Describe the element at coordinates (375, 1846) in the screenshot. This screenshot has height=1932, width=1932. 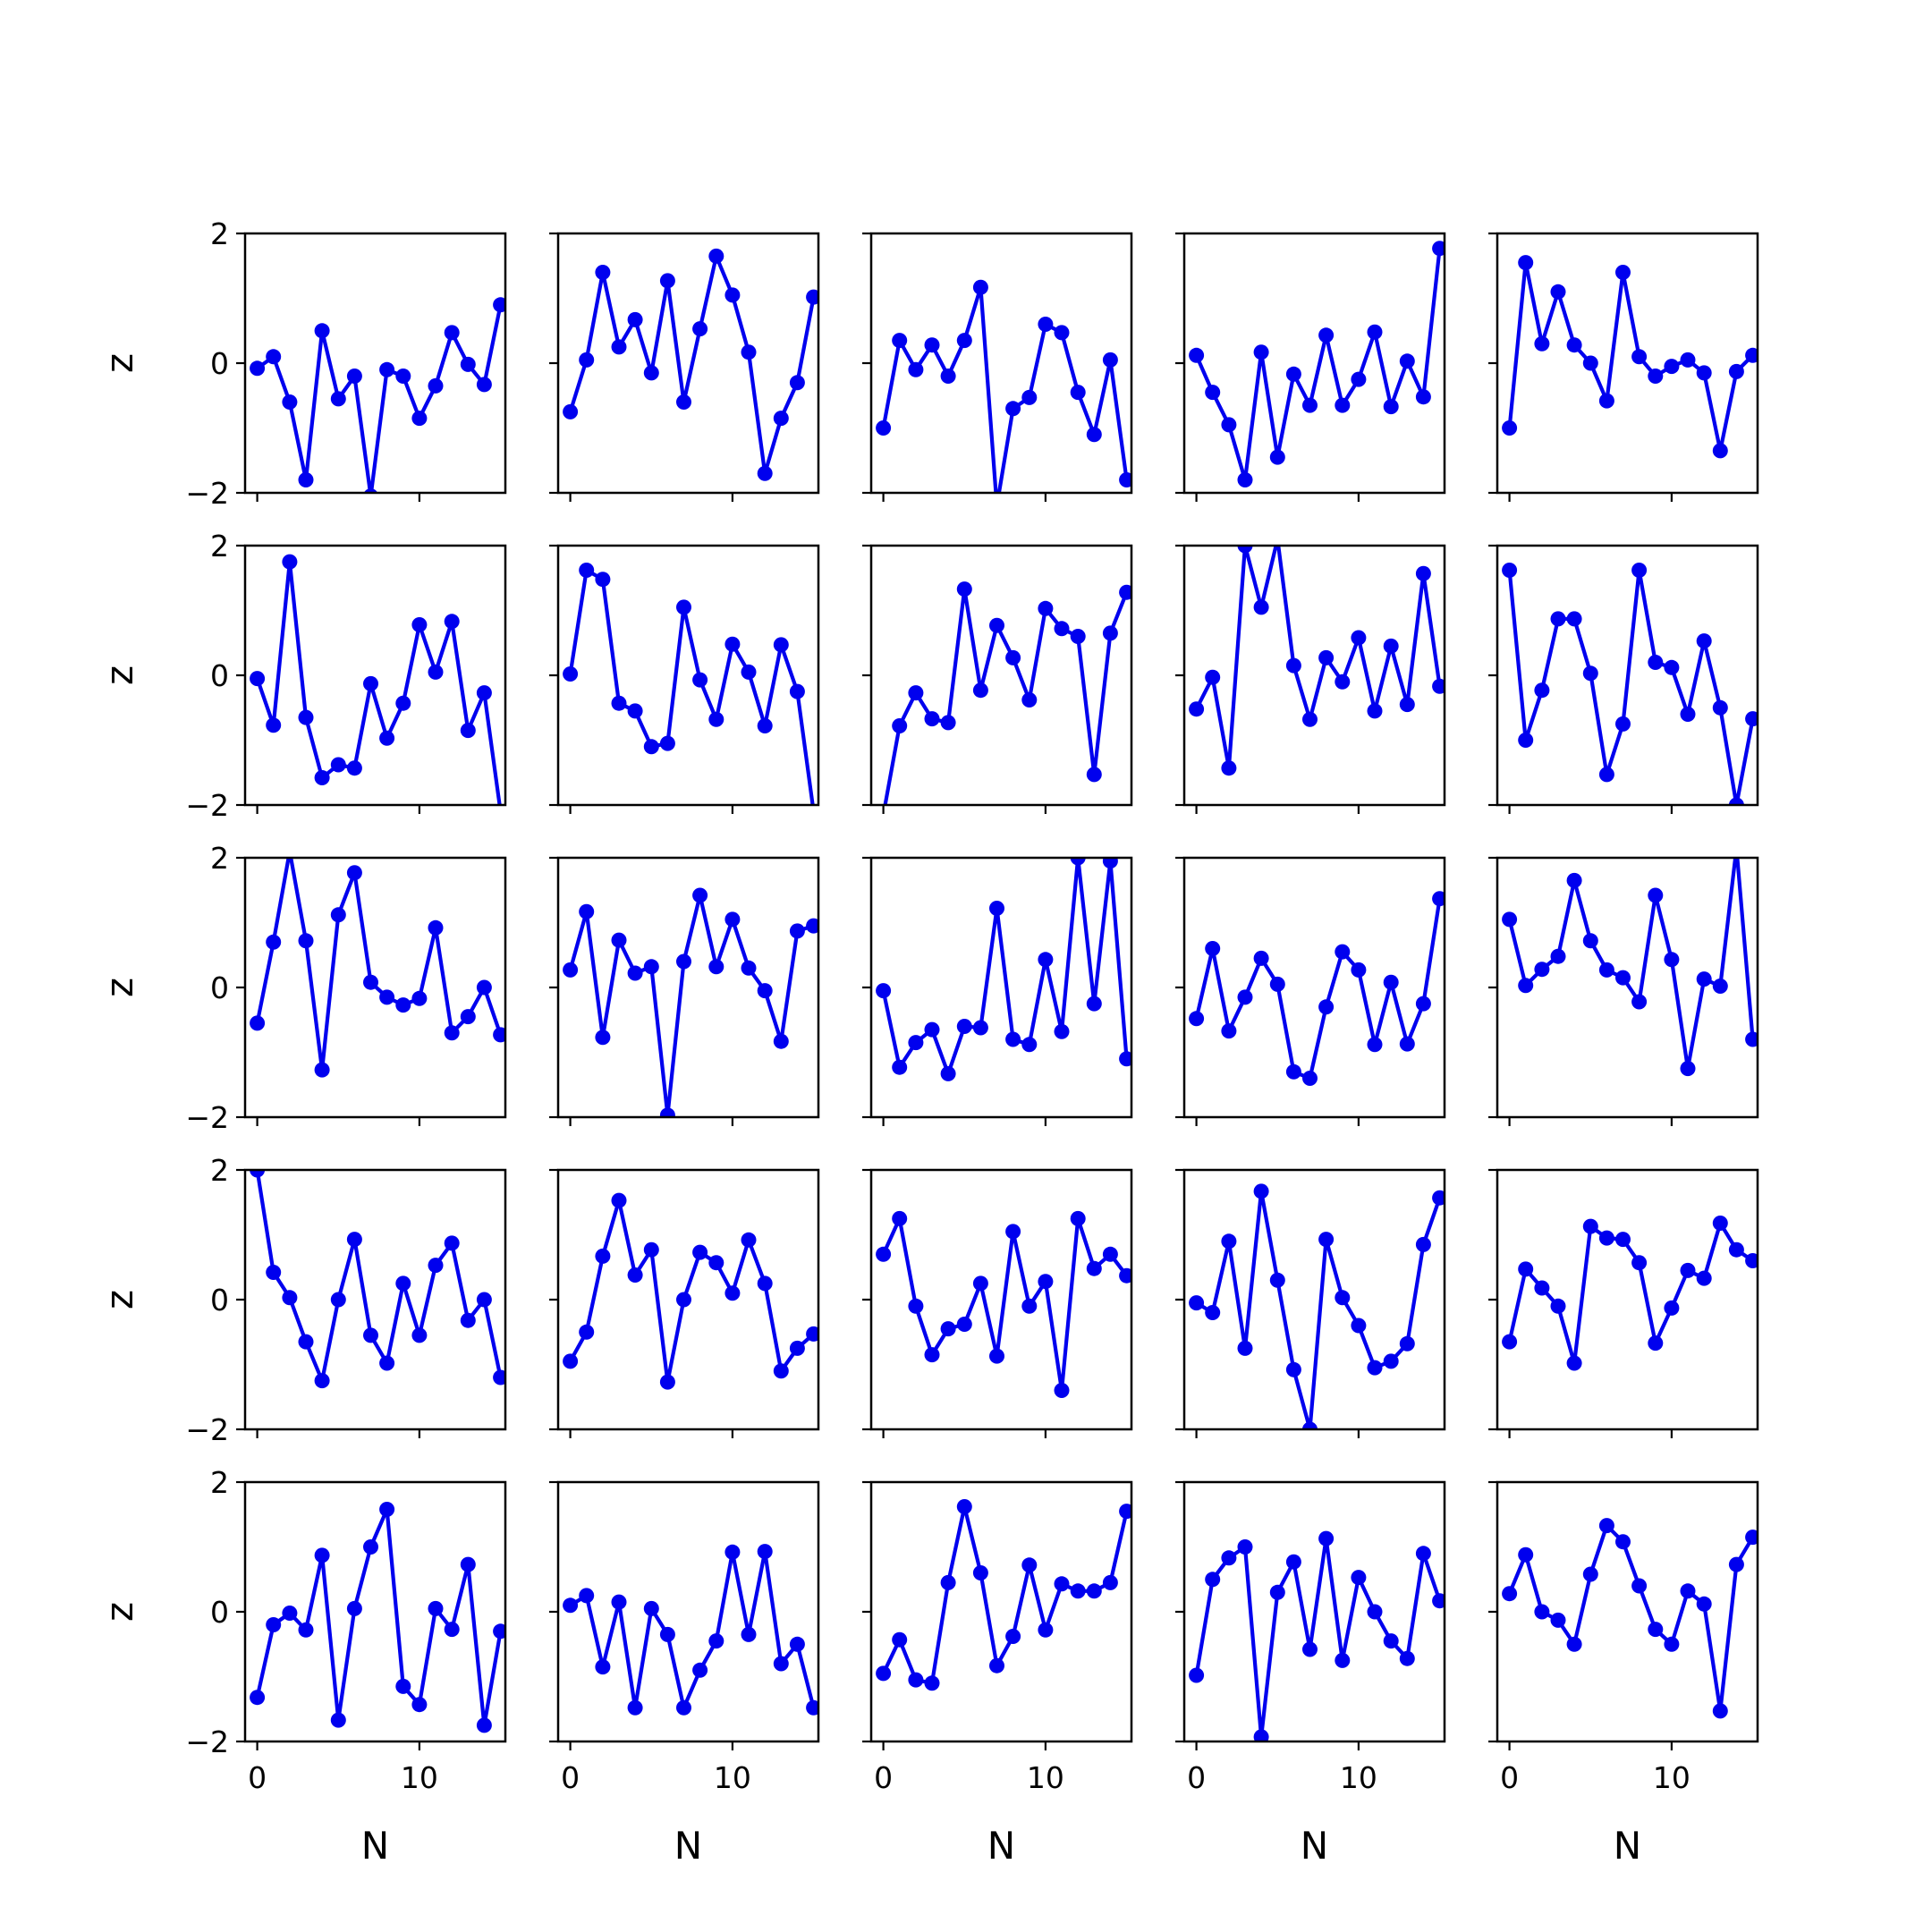
I see `x-axis-label: N` at that location.